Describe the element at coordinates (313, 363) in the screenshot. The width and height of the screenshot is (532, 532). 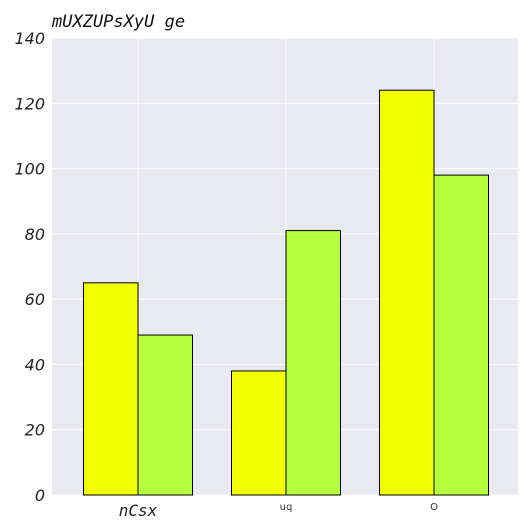
I see `bar-series2-uq` at that location.